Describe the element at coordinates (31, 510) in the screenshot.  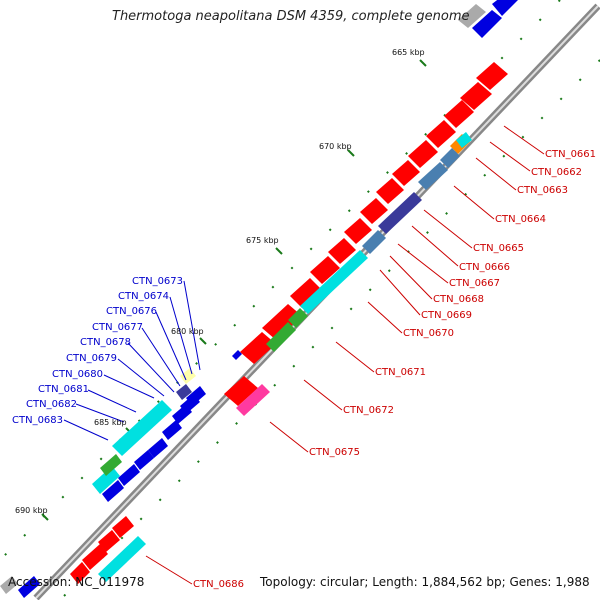
I see `tick-label: 690 kbp` at that location.